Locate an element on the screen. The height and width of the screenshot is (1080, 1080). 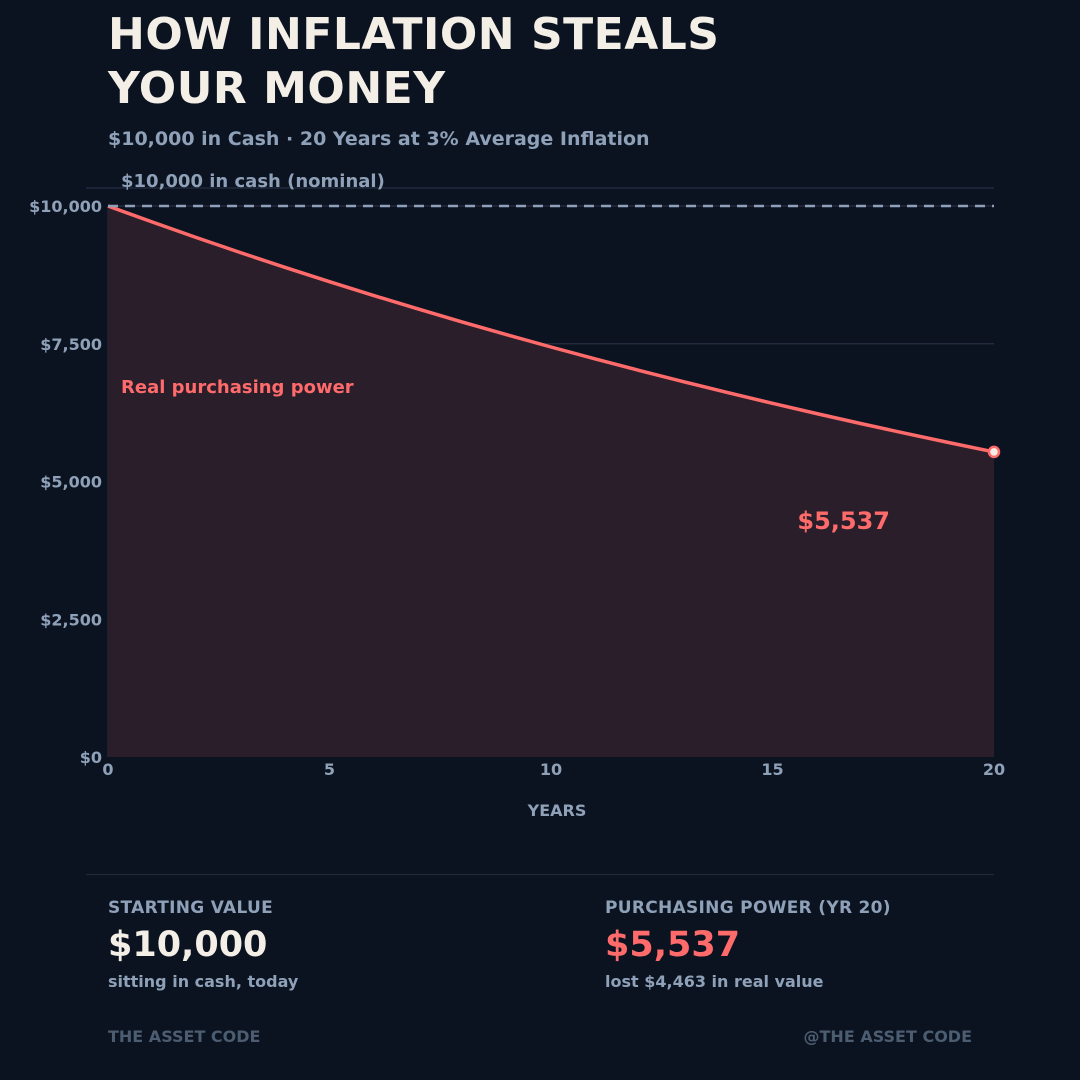
y-tick-label: $7,500 is located at coordinates (71, 344).